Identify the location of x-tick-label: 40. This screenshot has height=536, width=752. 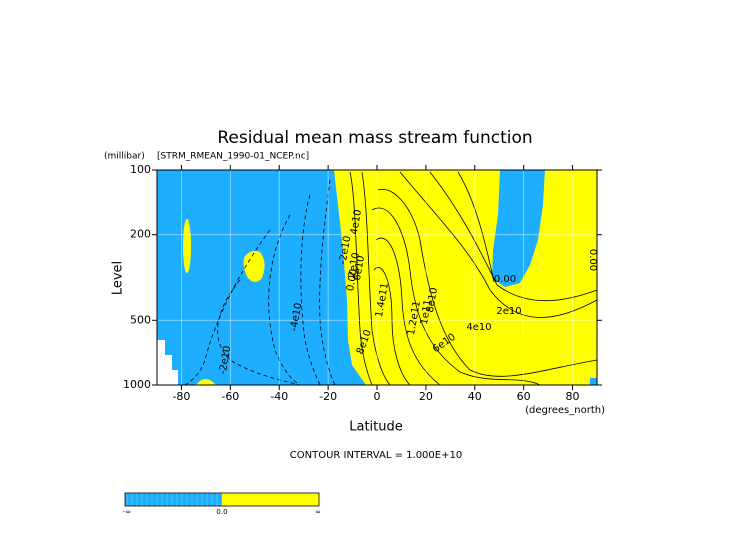
(475, 396).